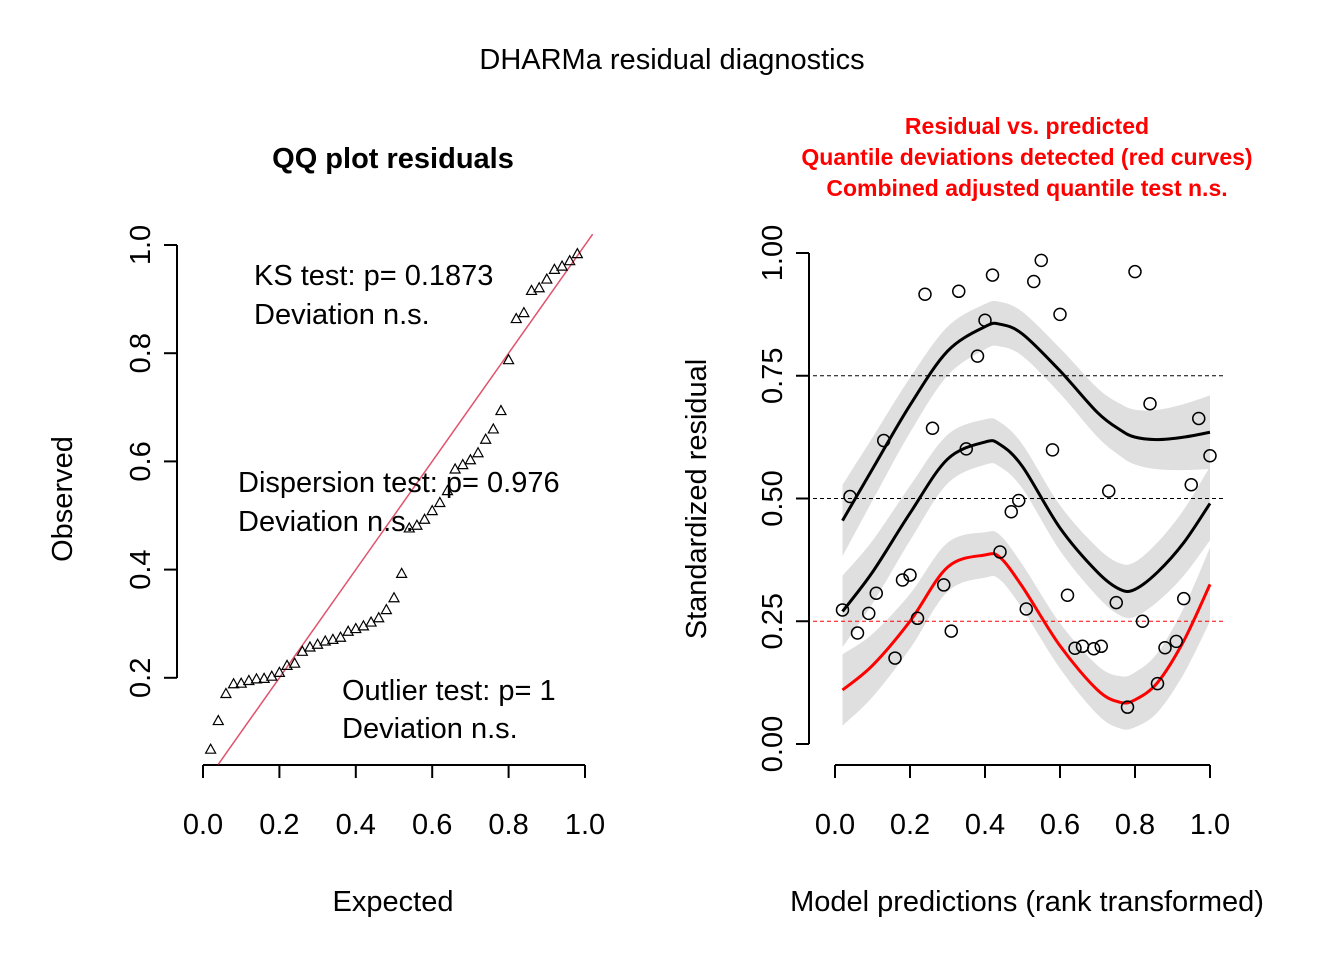 This screenshot has width=1344, height=960. I want to click on qq-plot-title: QQ plot residuals, so click(393, 159).